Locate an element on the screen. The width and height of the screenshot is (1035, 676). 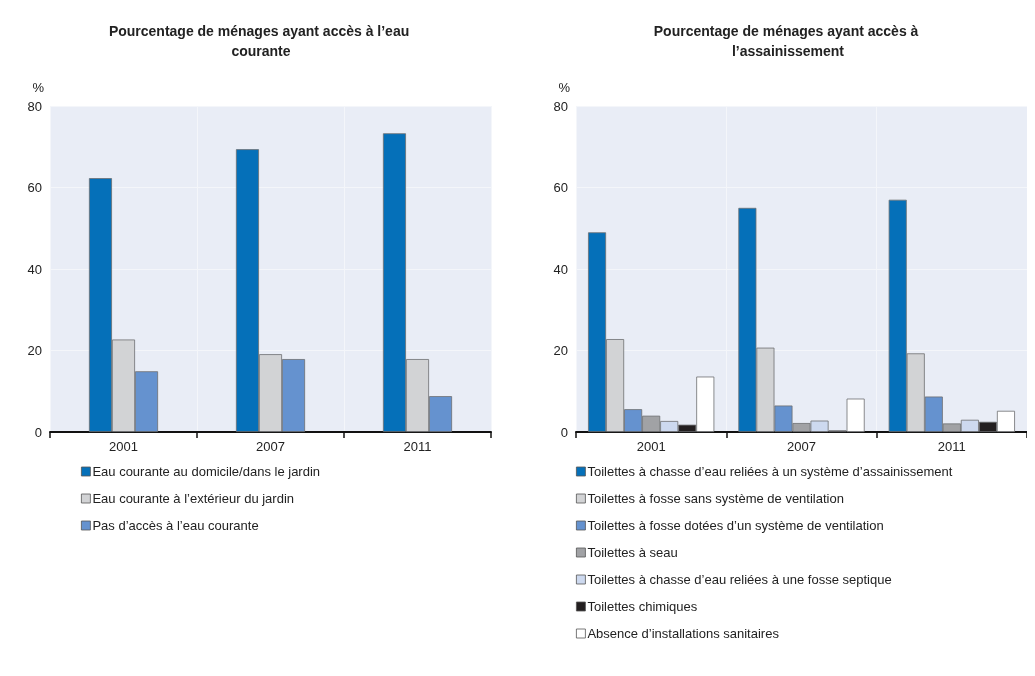
legend-label: Eau courante au domicile/dans le jardin is located at coordinates (206, 471).